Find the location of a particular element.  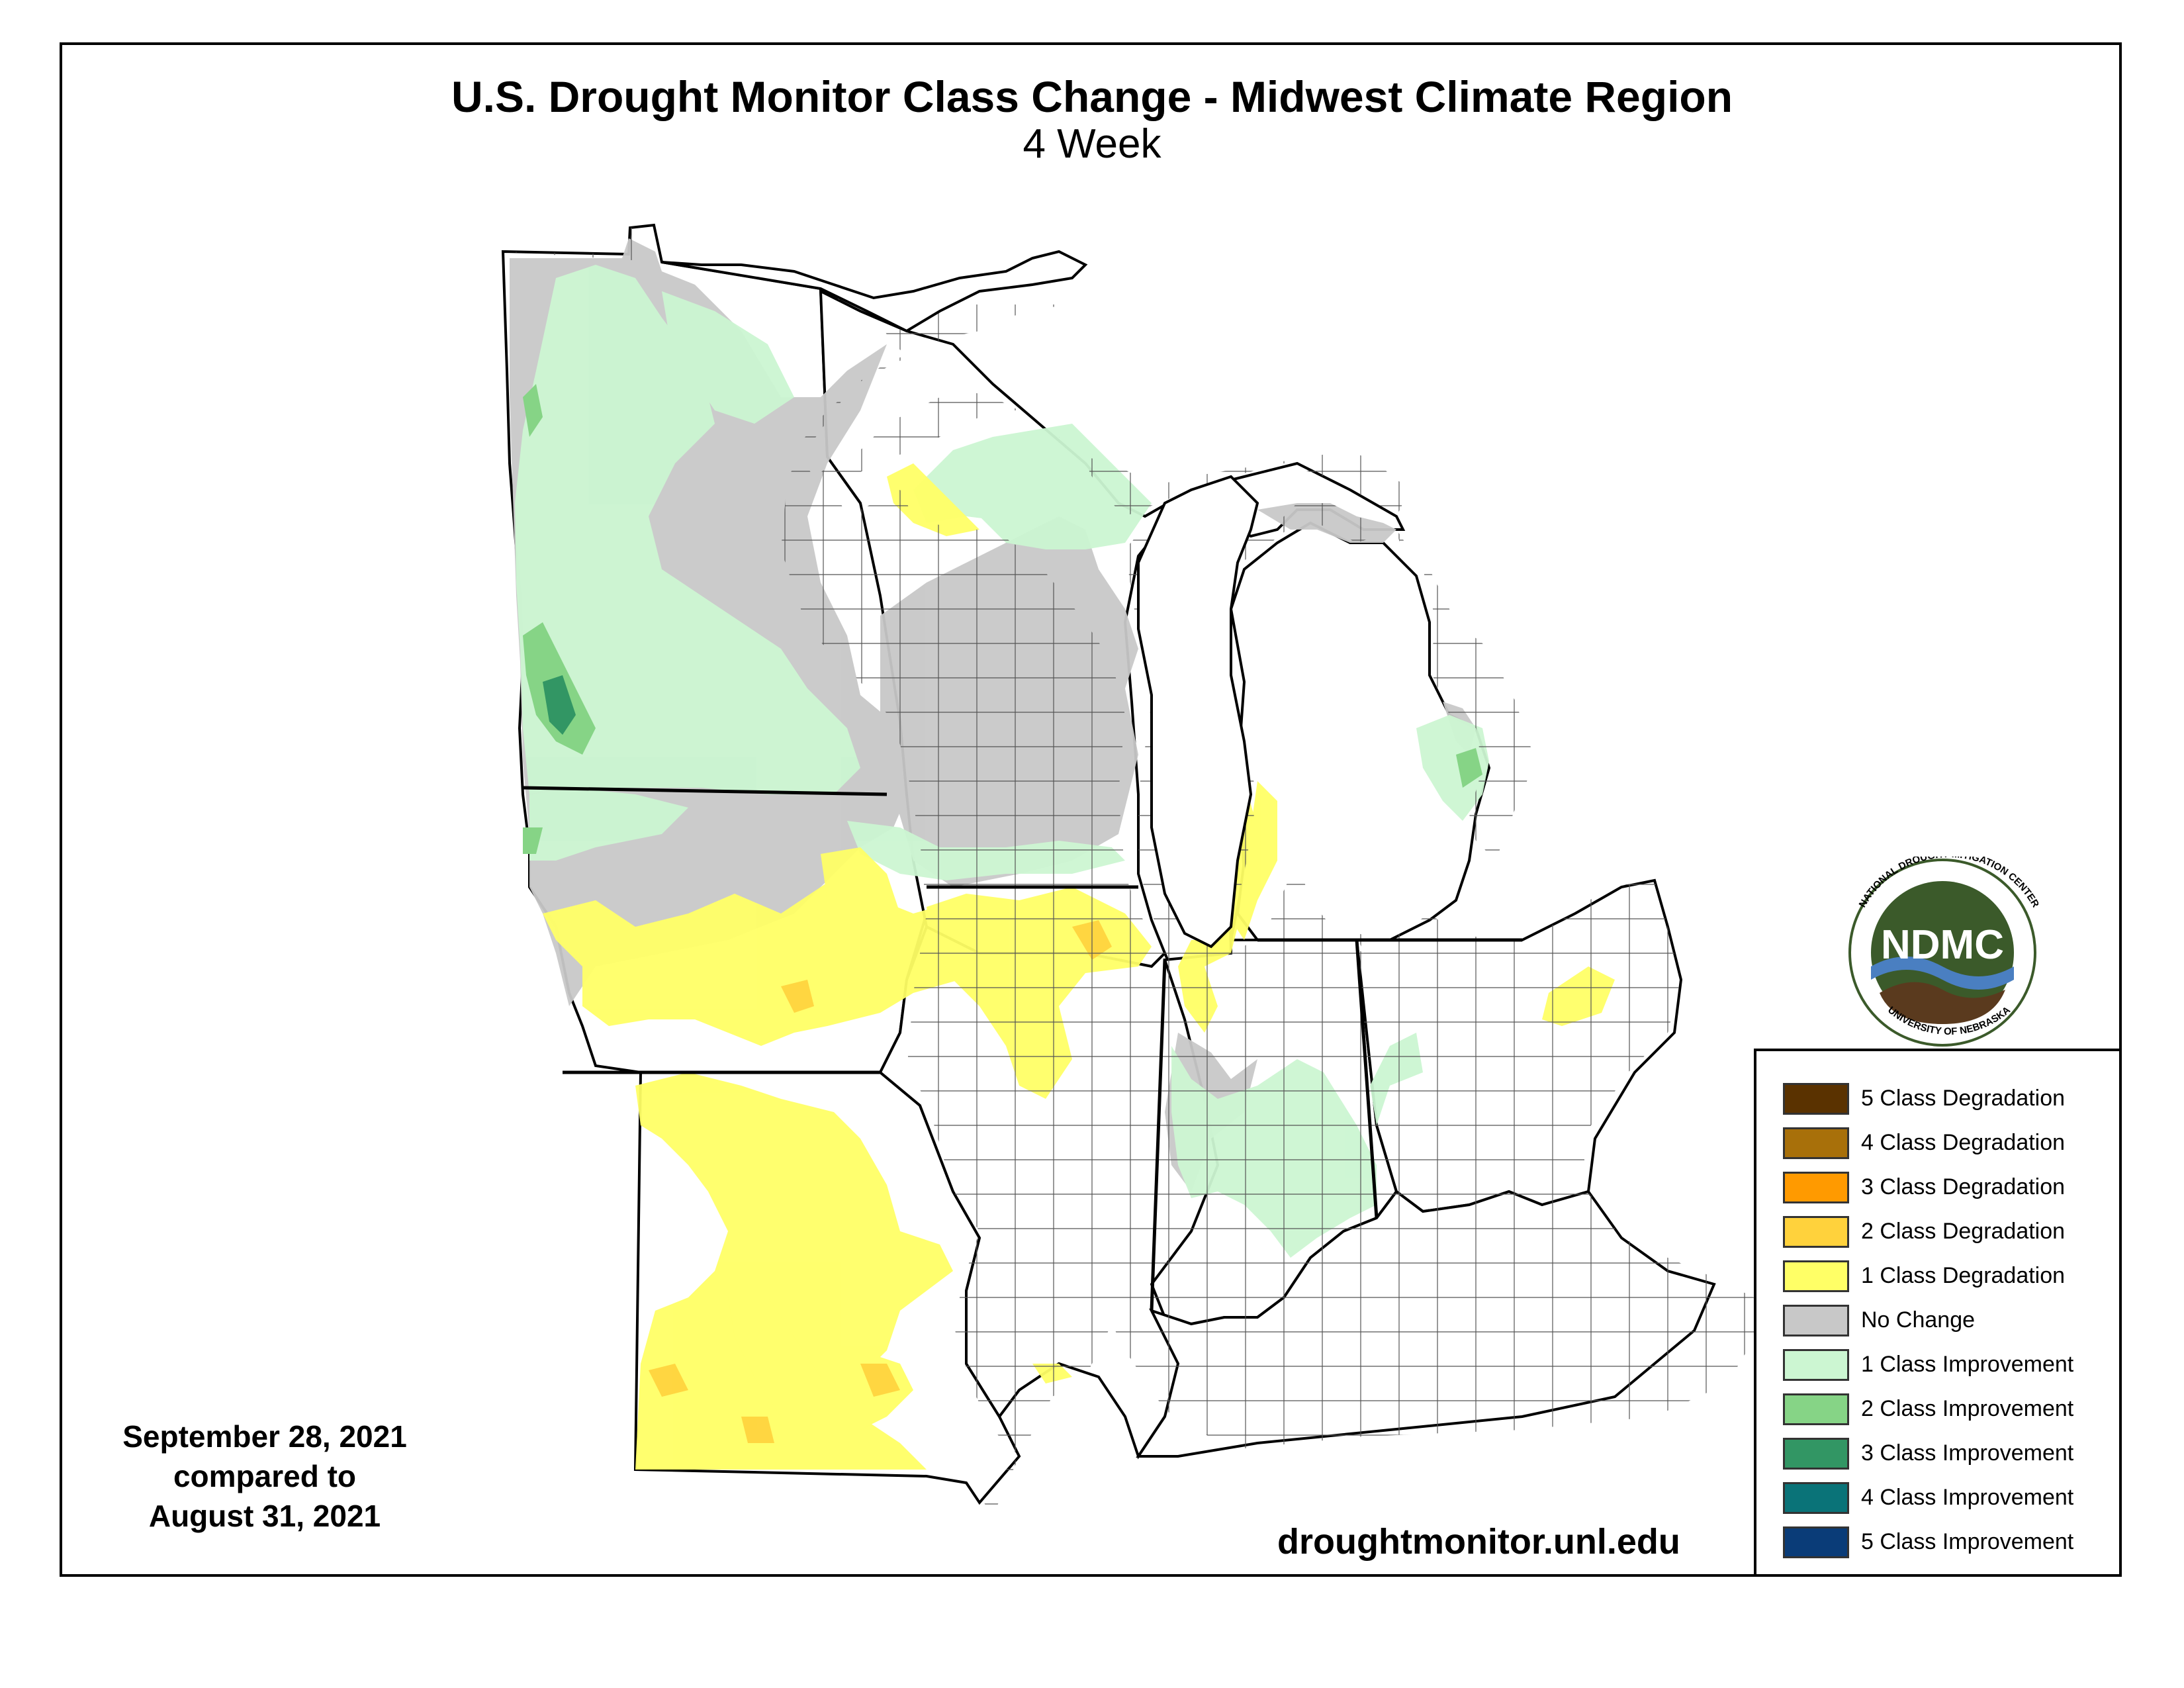

legend-item: 3 Class Degradation is located at coordinates (1948, 1187).